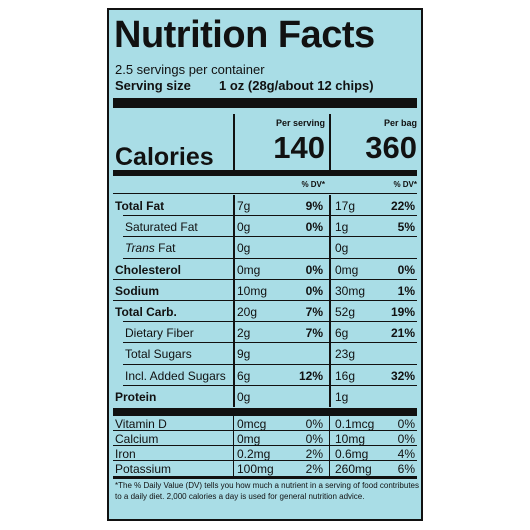  What do you see at coordinates (342, 333) in the screenshot?
I see `amount-per-bag: 6g` at bounding box center [342, 333].